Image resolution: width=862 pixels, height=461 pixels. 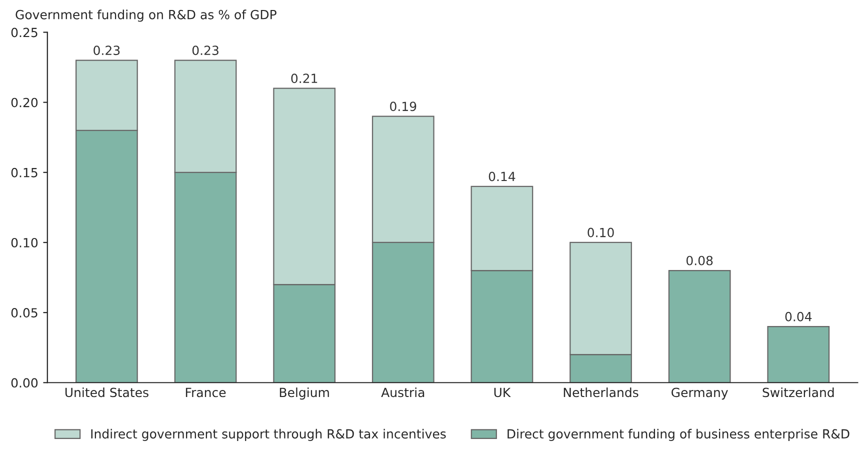 I want to click on y-tick-label: 0.05, so click(x=24, y=313).